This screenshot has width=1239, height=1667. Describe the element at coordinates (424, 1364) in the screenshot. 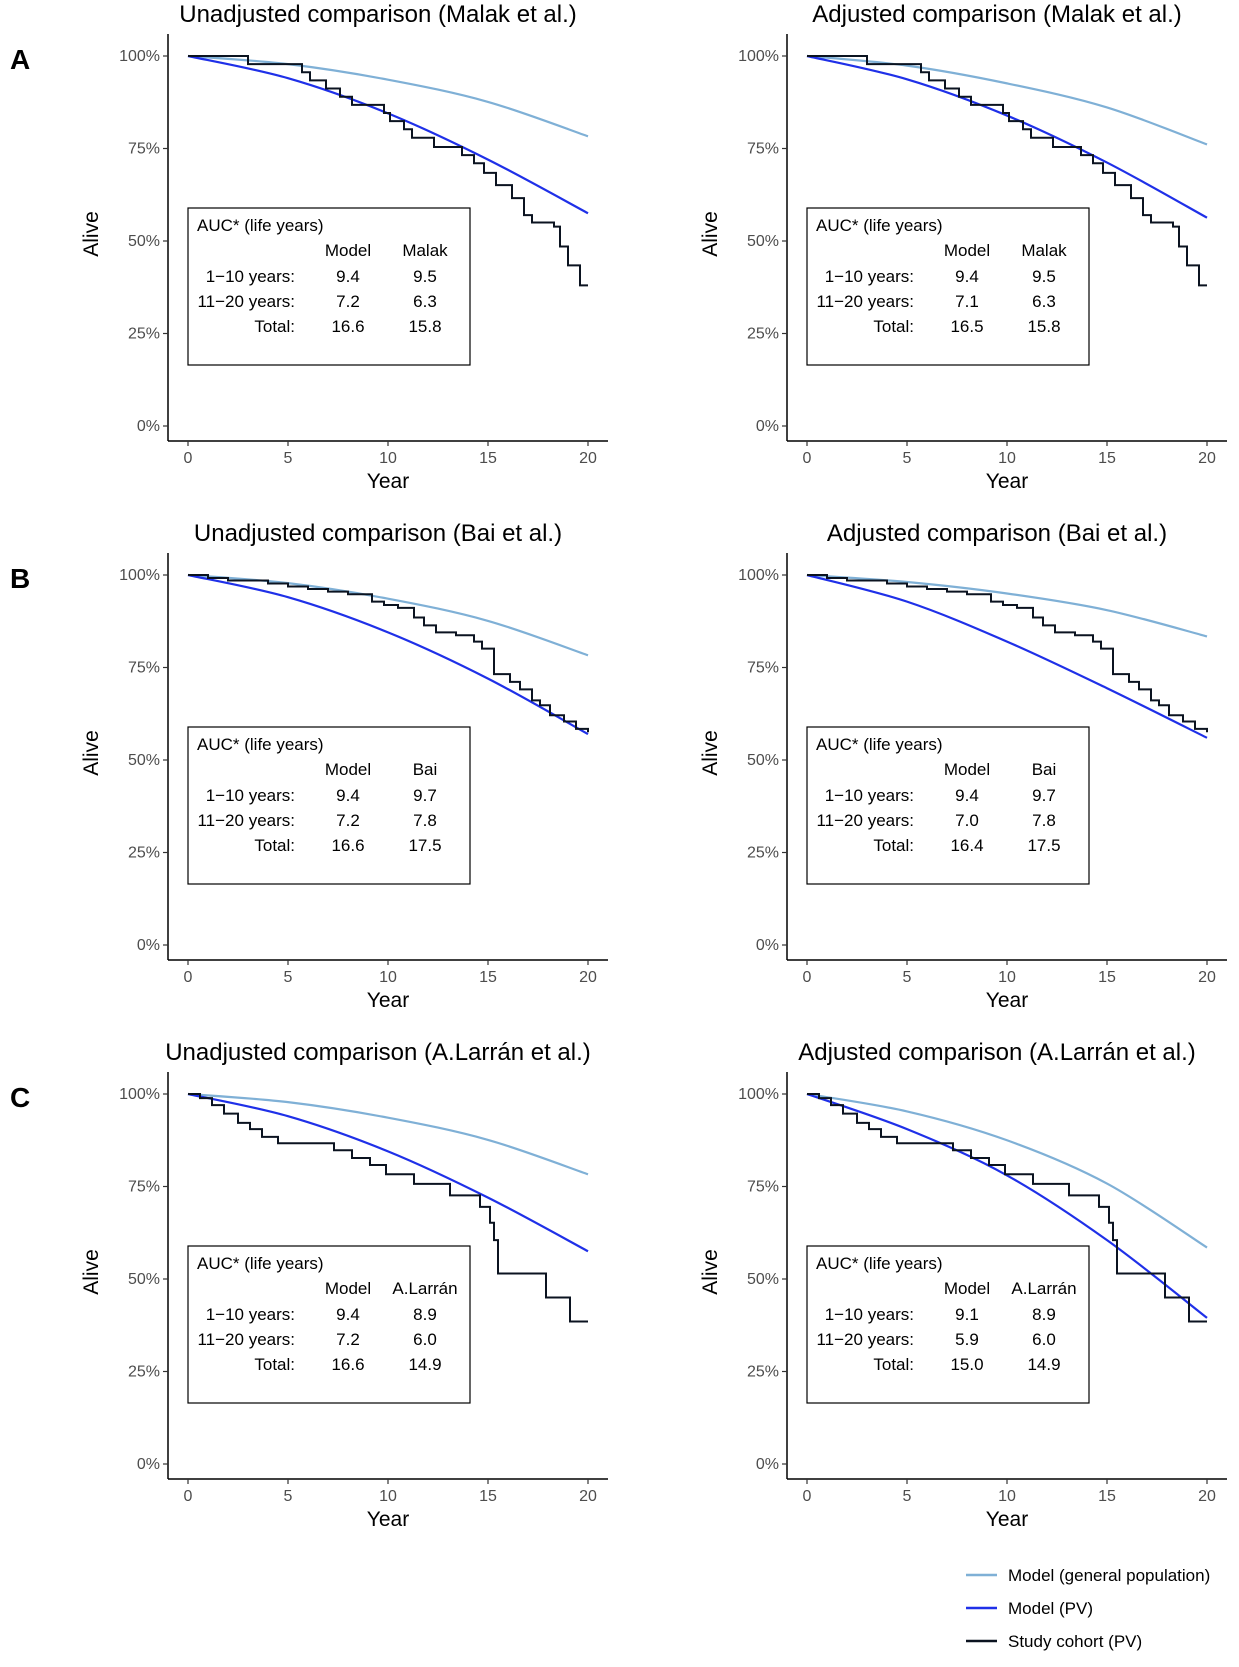

I see `auc-value-study: 14.9` at that location.